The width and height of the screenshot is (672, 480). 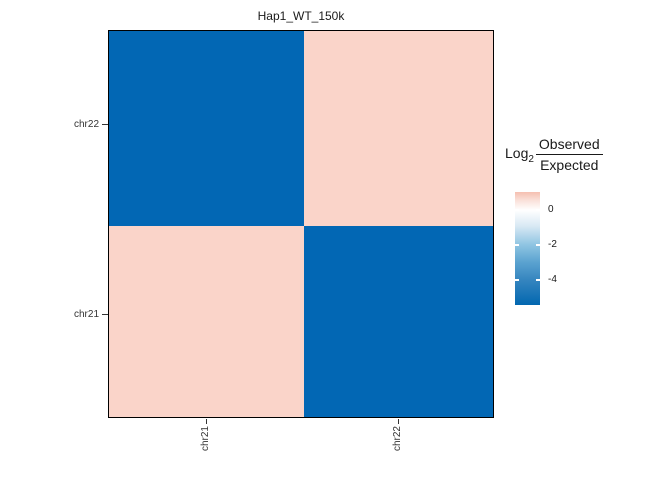 What do you see at coordinates (569, 145) in the screenshot?
I see `legend-title-numerator: Observed` at bounding box center [569, 145].